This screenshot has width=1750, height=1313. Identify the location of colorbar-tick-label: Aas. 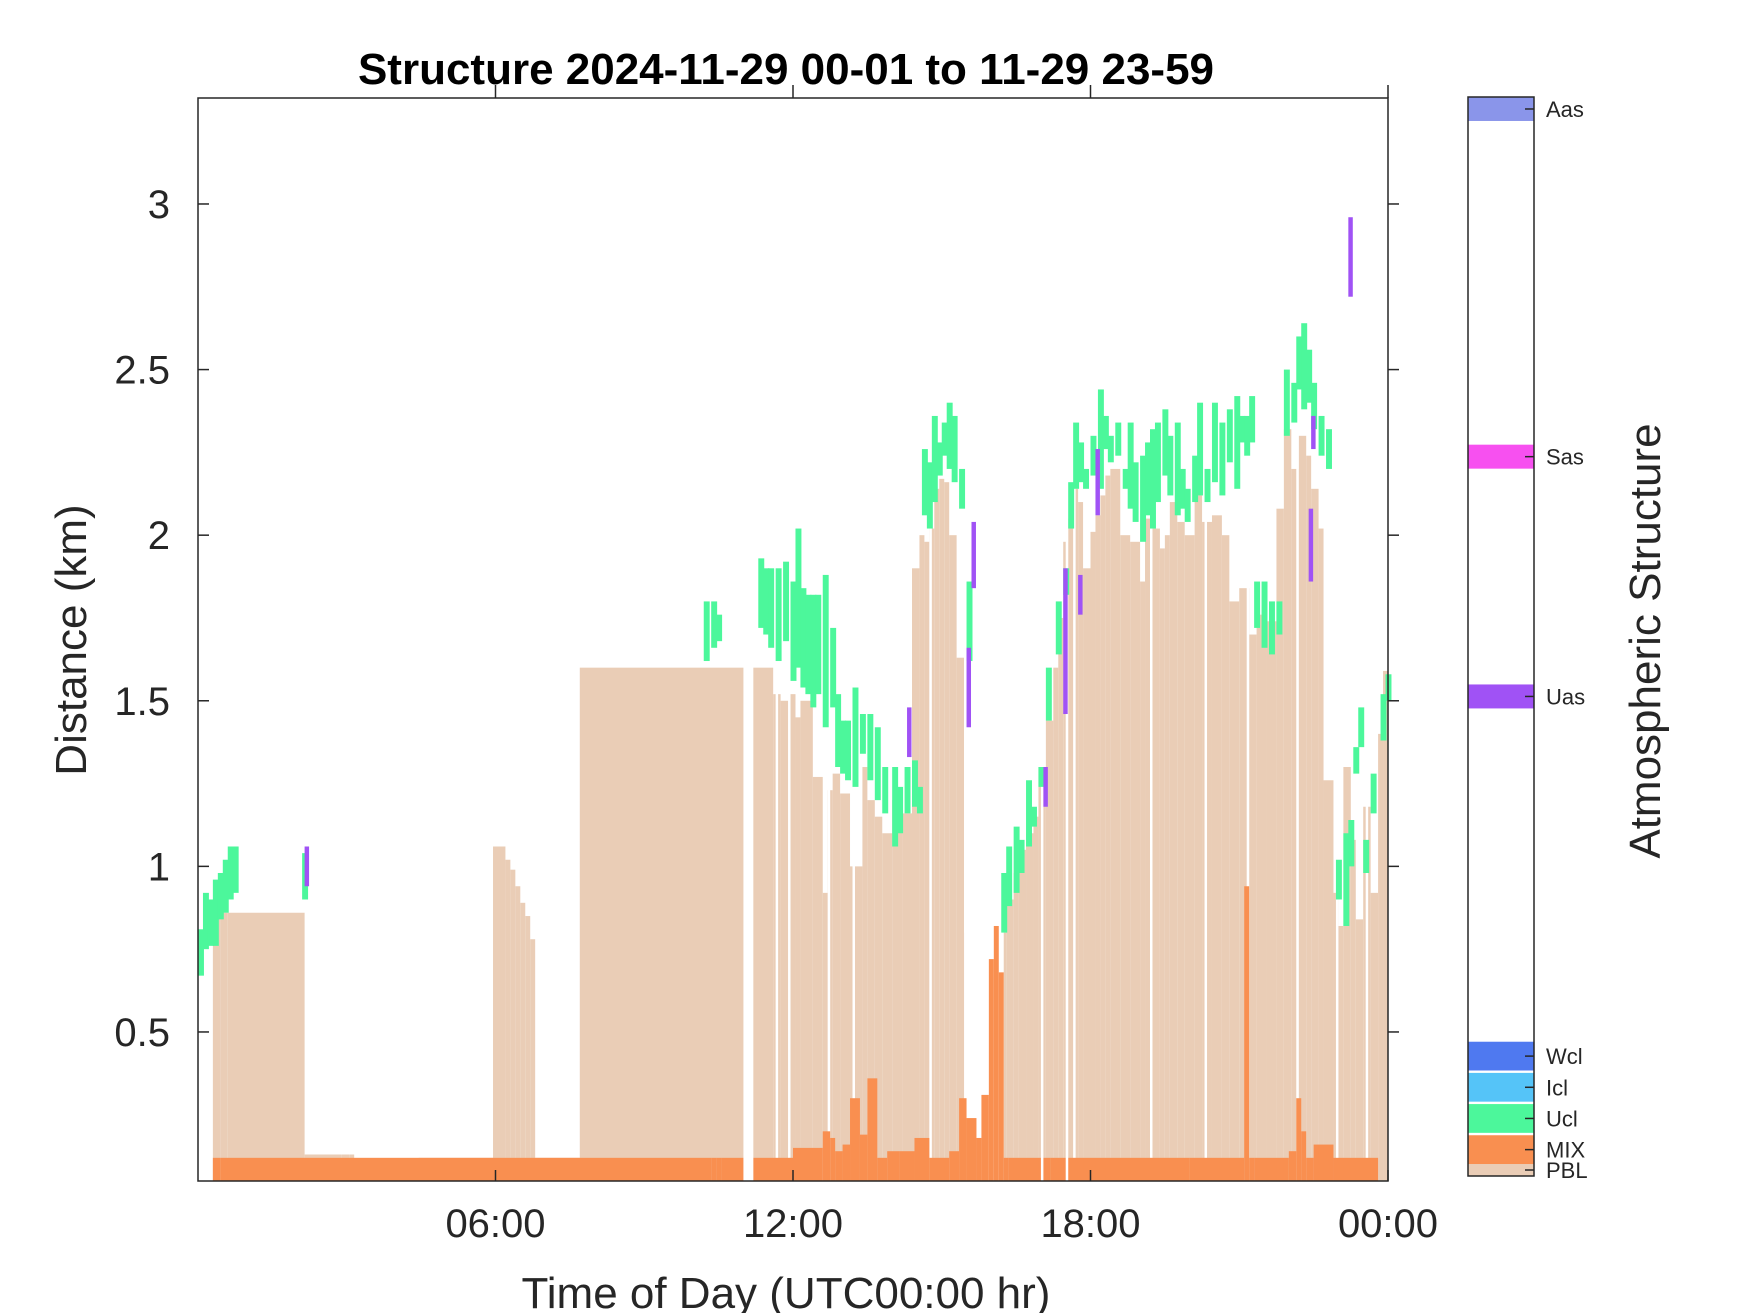
(1565, 109).